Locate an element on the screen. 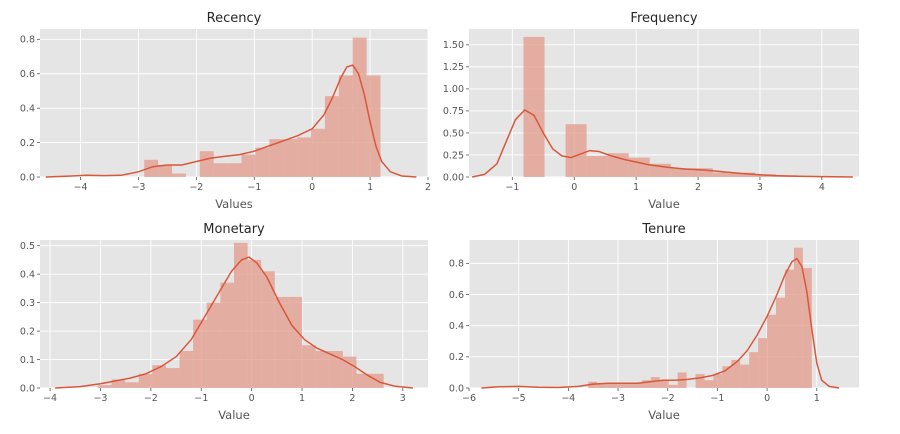 The height and width of the screenshot is (434, 900). subplot-title: Frequency is located at coordinates (663, 18).